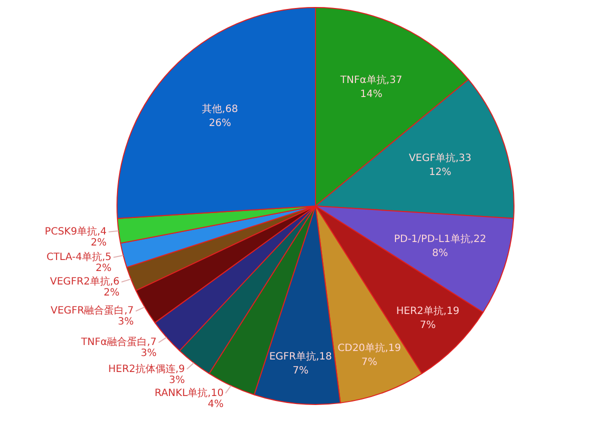 Image resolution: width=589 pixels, height=424 pixels. I want to click on data-label: 14%, so click(371, 94).